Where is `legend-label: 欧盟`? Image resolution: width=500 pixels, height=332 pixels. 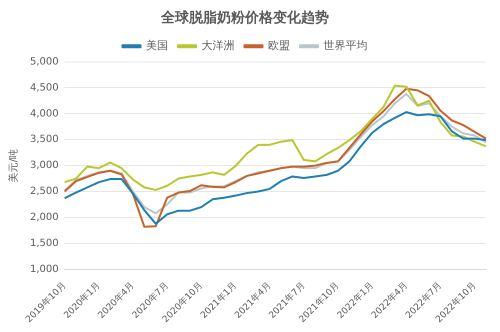 legend-label: 欧盟 is located at coordinates (279, 45).